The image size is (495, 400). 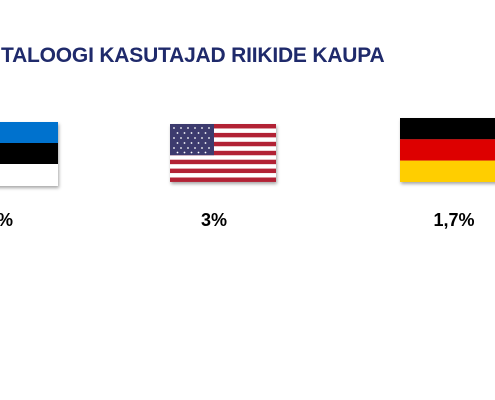 What do you see at coordinates (454, 220) in the screenshot?
I see `share-label: 1,7%` at bounding box center [454, 220].